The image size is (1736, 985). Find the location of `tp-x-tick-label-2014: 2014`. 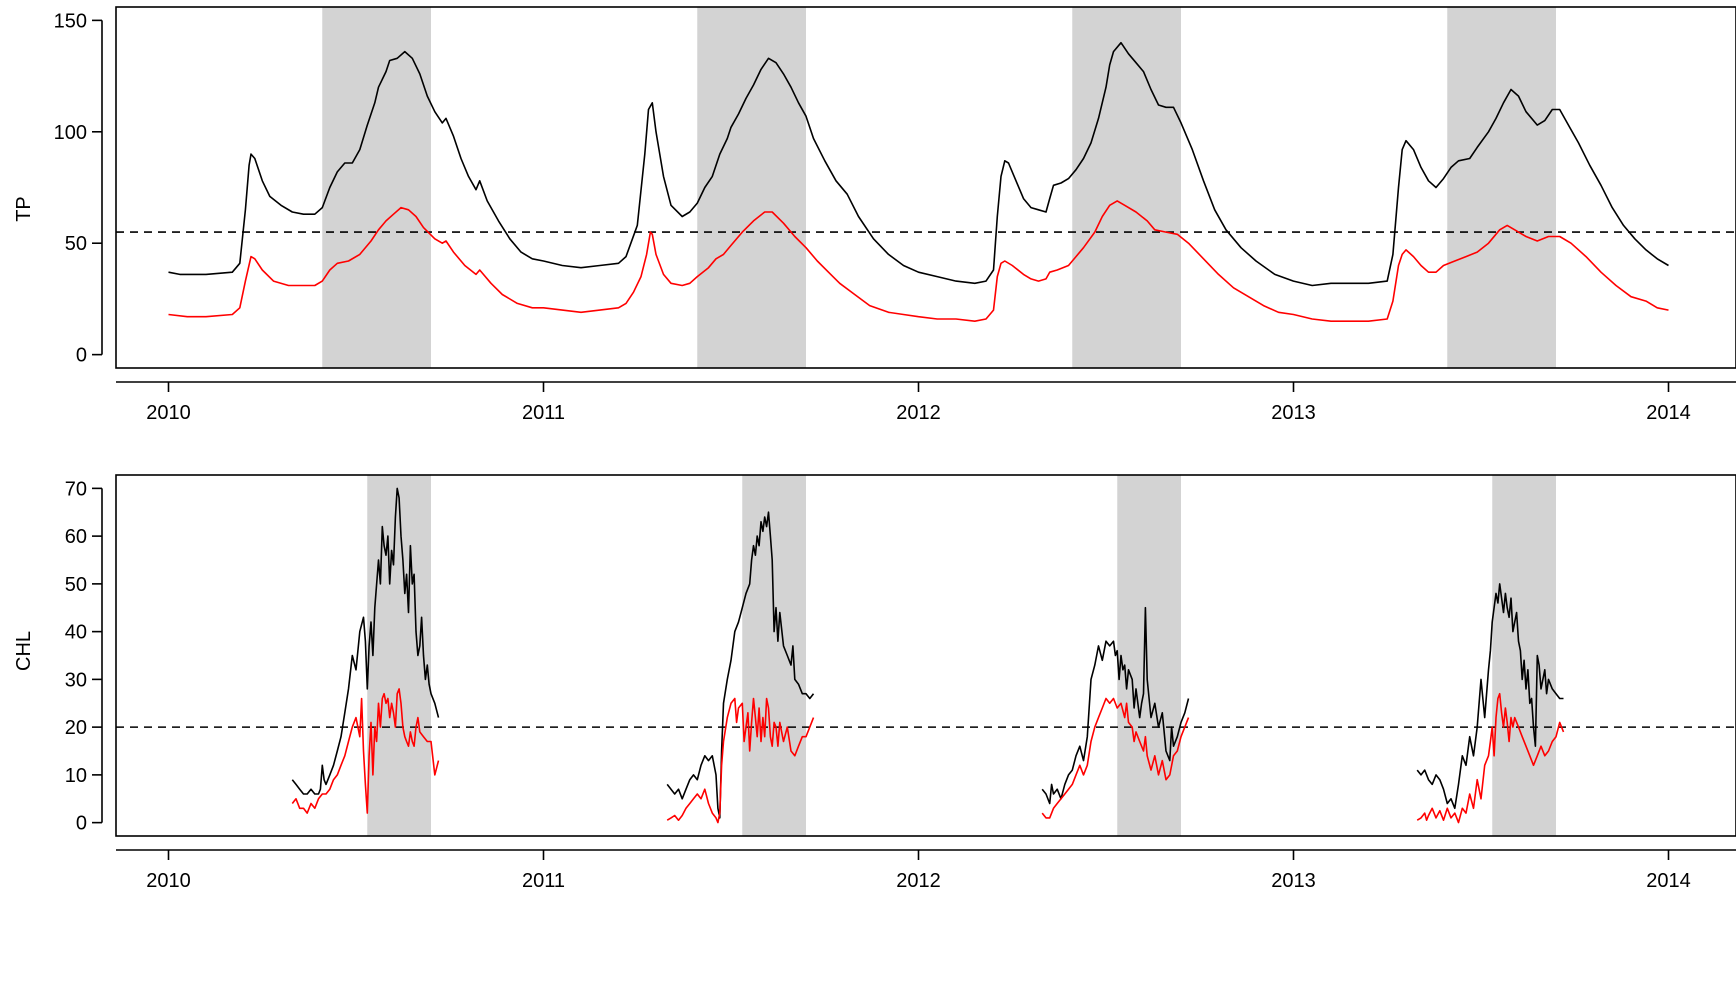

tp-x-tick-label-2014: 2014 is located at coordinates (1668, 413).